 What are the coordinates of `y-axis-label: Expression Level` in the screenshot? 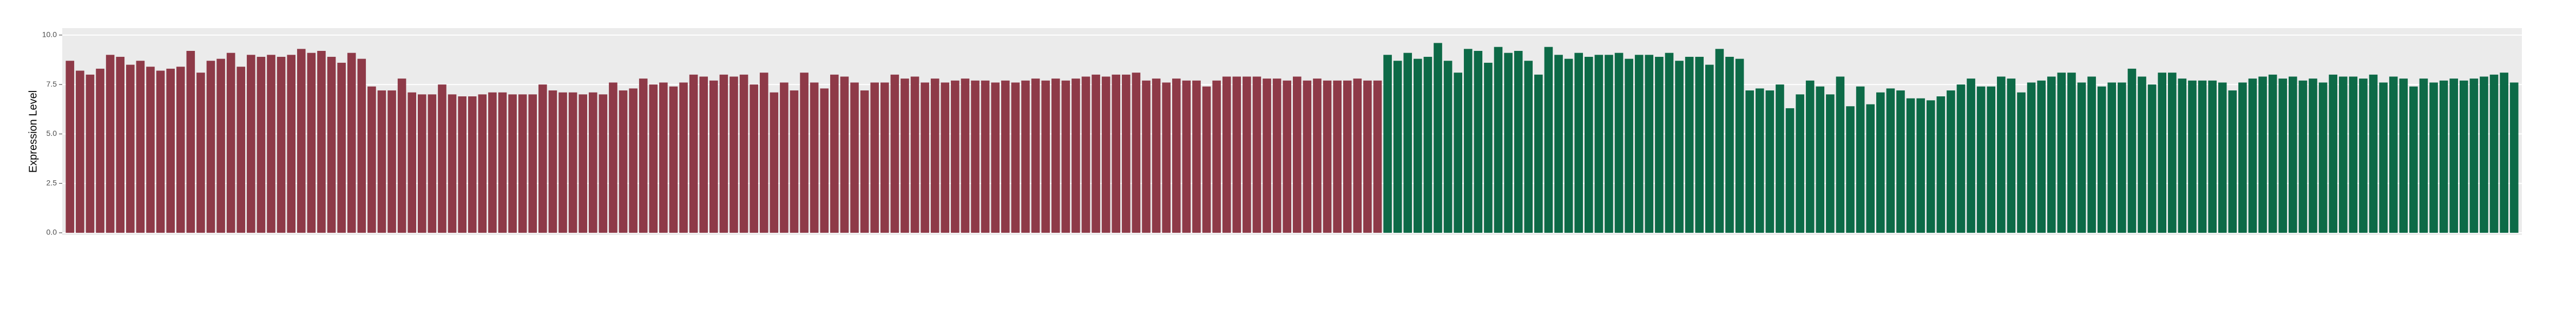 It's located at (33, 131).